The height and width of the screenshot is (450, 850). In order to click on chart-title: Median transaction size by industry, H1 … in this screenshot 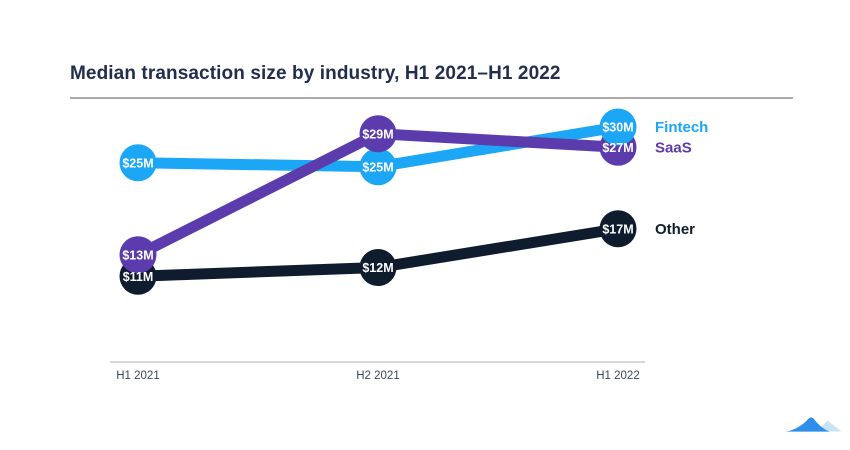, I will do `click(315, 73)`.